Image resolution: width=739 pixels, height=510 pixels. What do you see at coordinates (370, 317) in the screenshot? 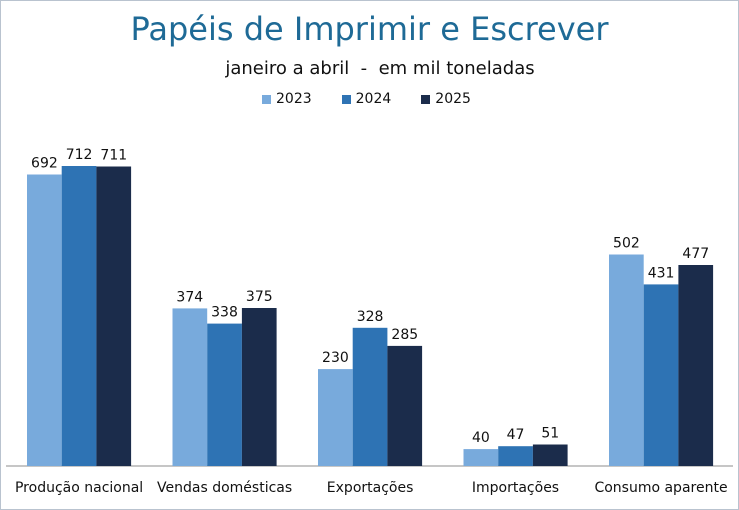
I see `data-label-2024-2: 328` at bounding box center [370, 317].